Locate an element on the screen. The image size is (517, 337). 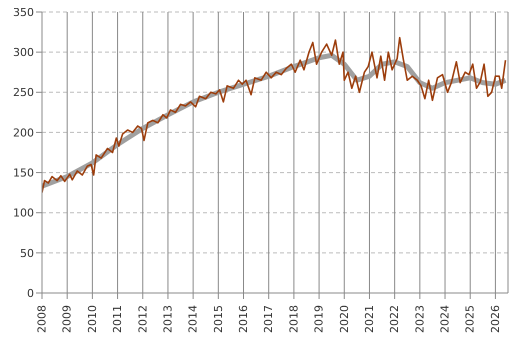
x-tick-label: 2019 is located at coordinates (319, 319).